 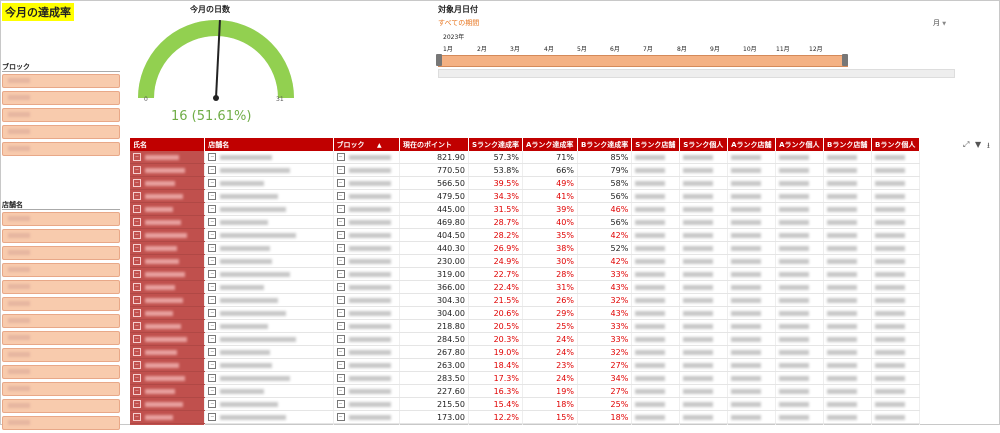 What do you see at coordinates (704, 144) in the screenshot?
I see `column-header: Sランク個人` at bounding box center [704, 144].